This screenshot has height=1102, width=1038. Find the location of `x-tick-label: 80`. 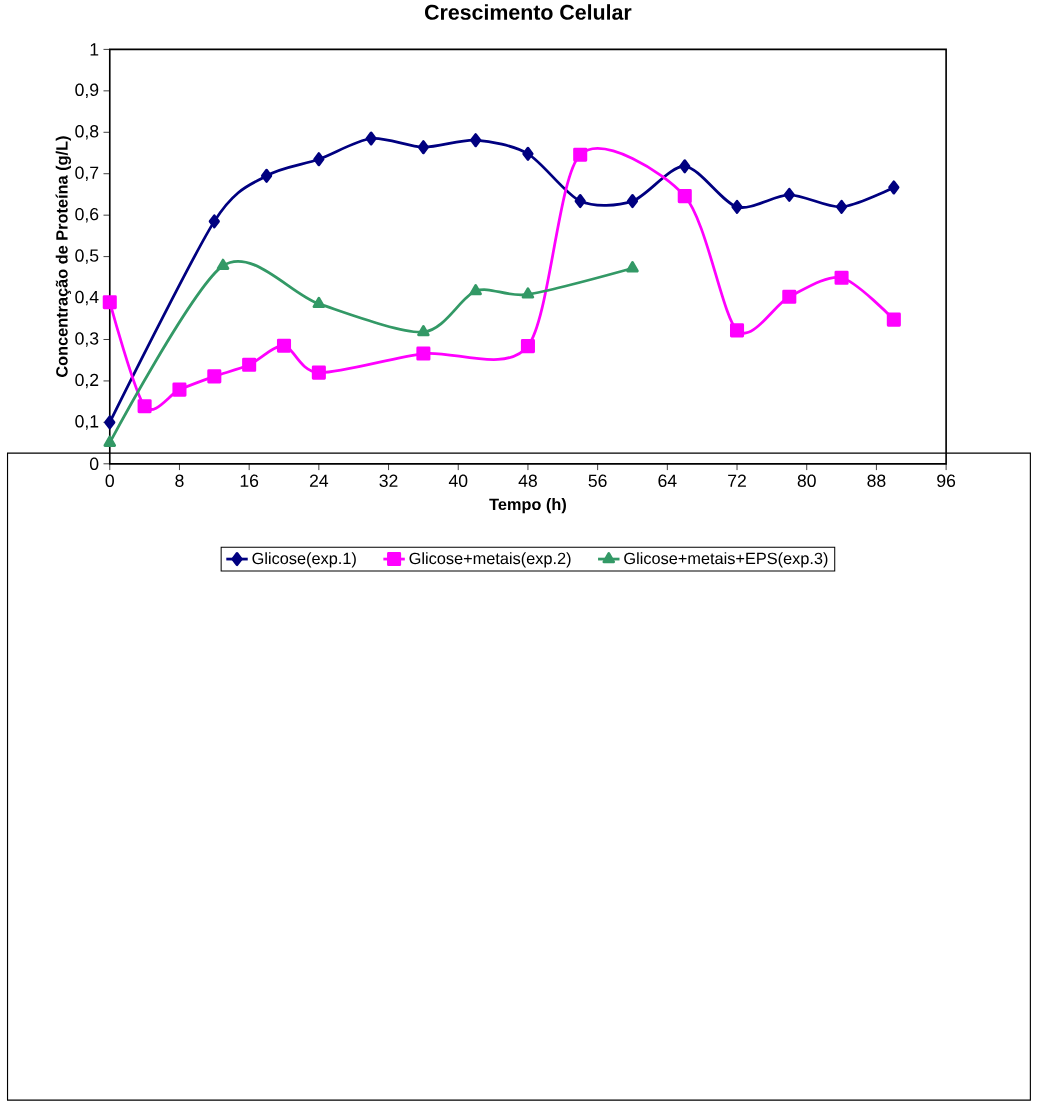

x-tick-label: 80 is located at coordinates (806, 480).